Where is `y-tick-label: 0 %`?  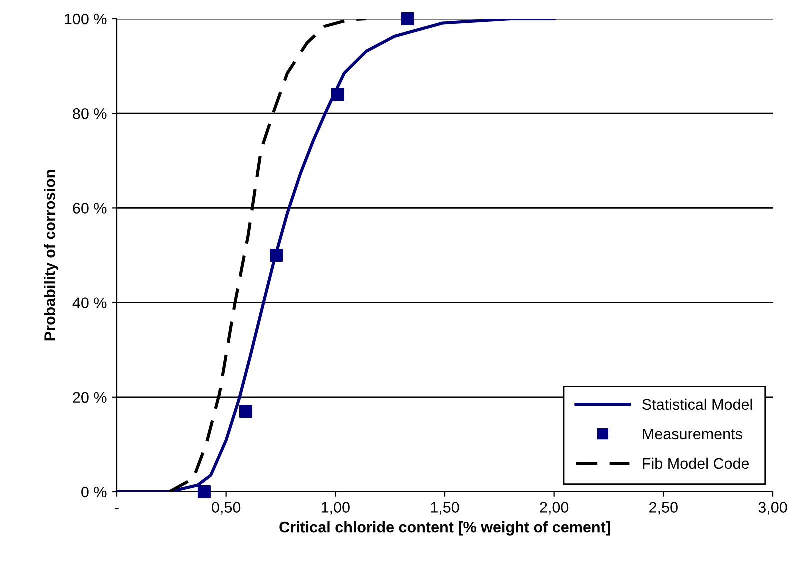
y-tick-label: 0 % is located at coordinates (94, 492).